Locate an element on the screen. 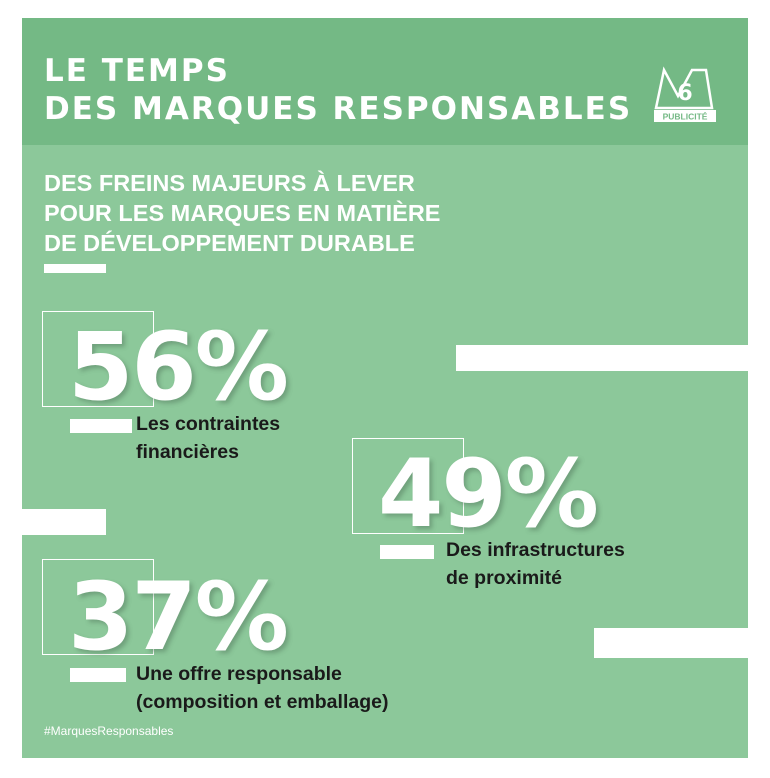 The width and height of the screenshot is (770, 778). subtitle-underline is located at coordinates (75, 268).